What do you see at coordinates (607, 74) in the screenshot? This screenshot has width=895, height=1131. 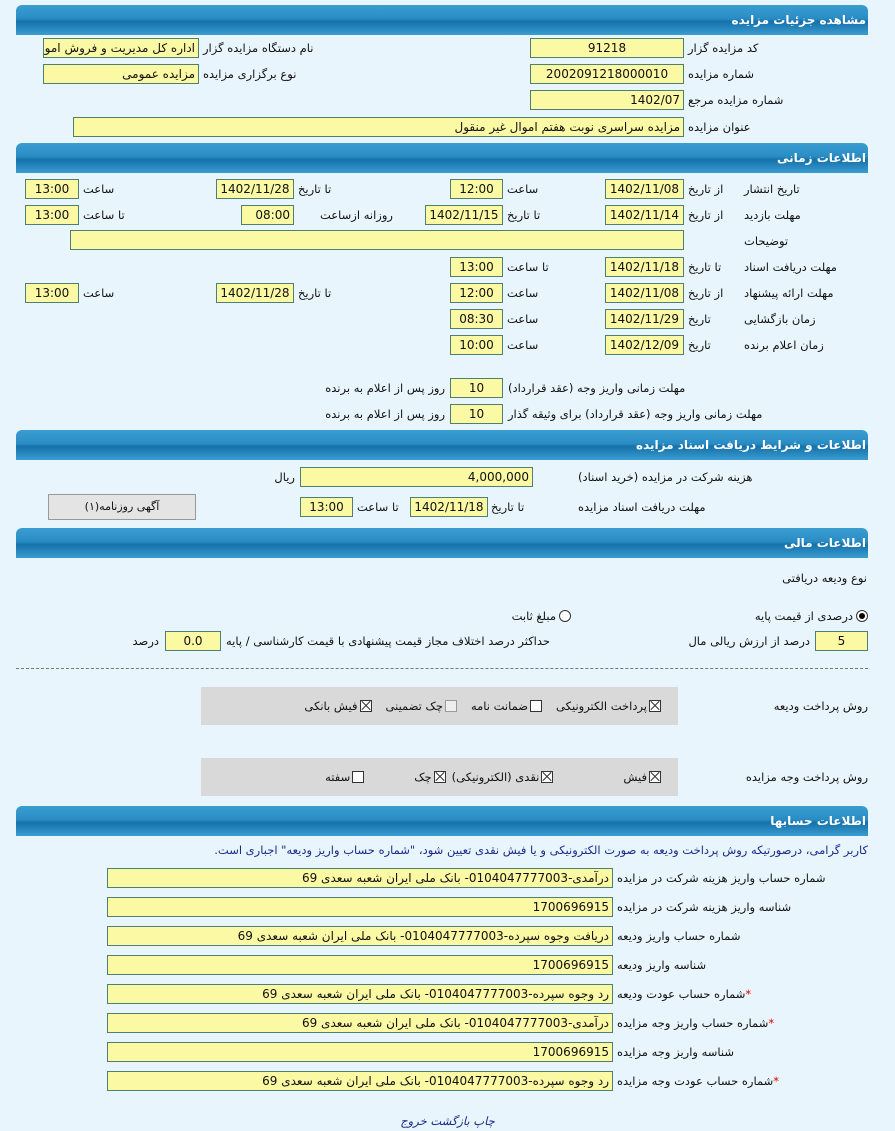 I see `number-field: 2002091218000010` at bounding box center [607, 74].